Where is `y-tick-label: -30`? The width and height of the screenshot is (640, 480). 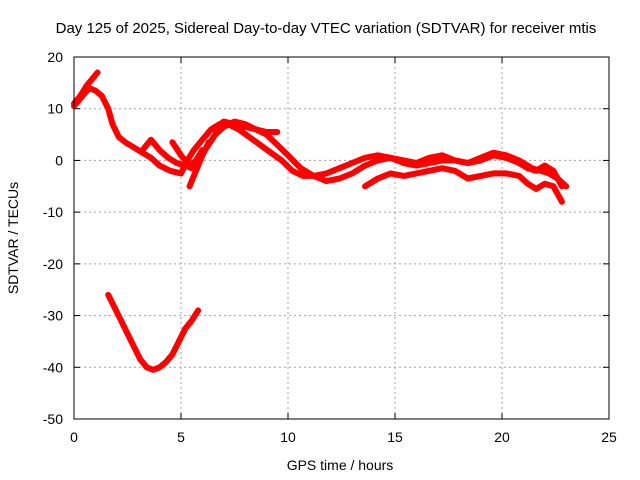
y-tick-label: -30 is located at coordinates (53, 316).